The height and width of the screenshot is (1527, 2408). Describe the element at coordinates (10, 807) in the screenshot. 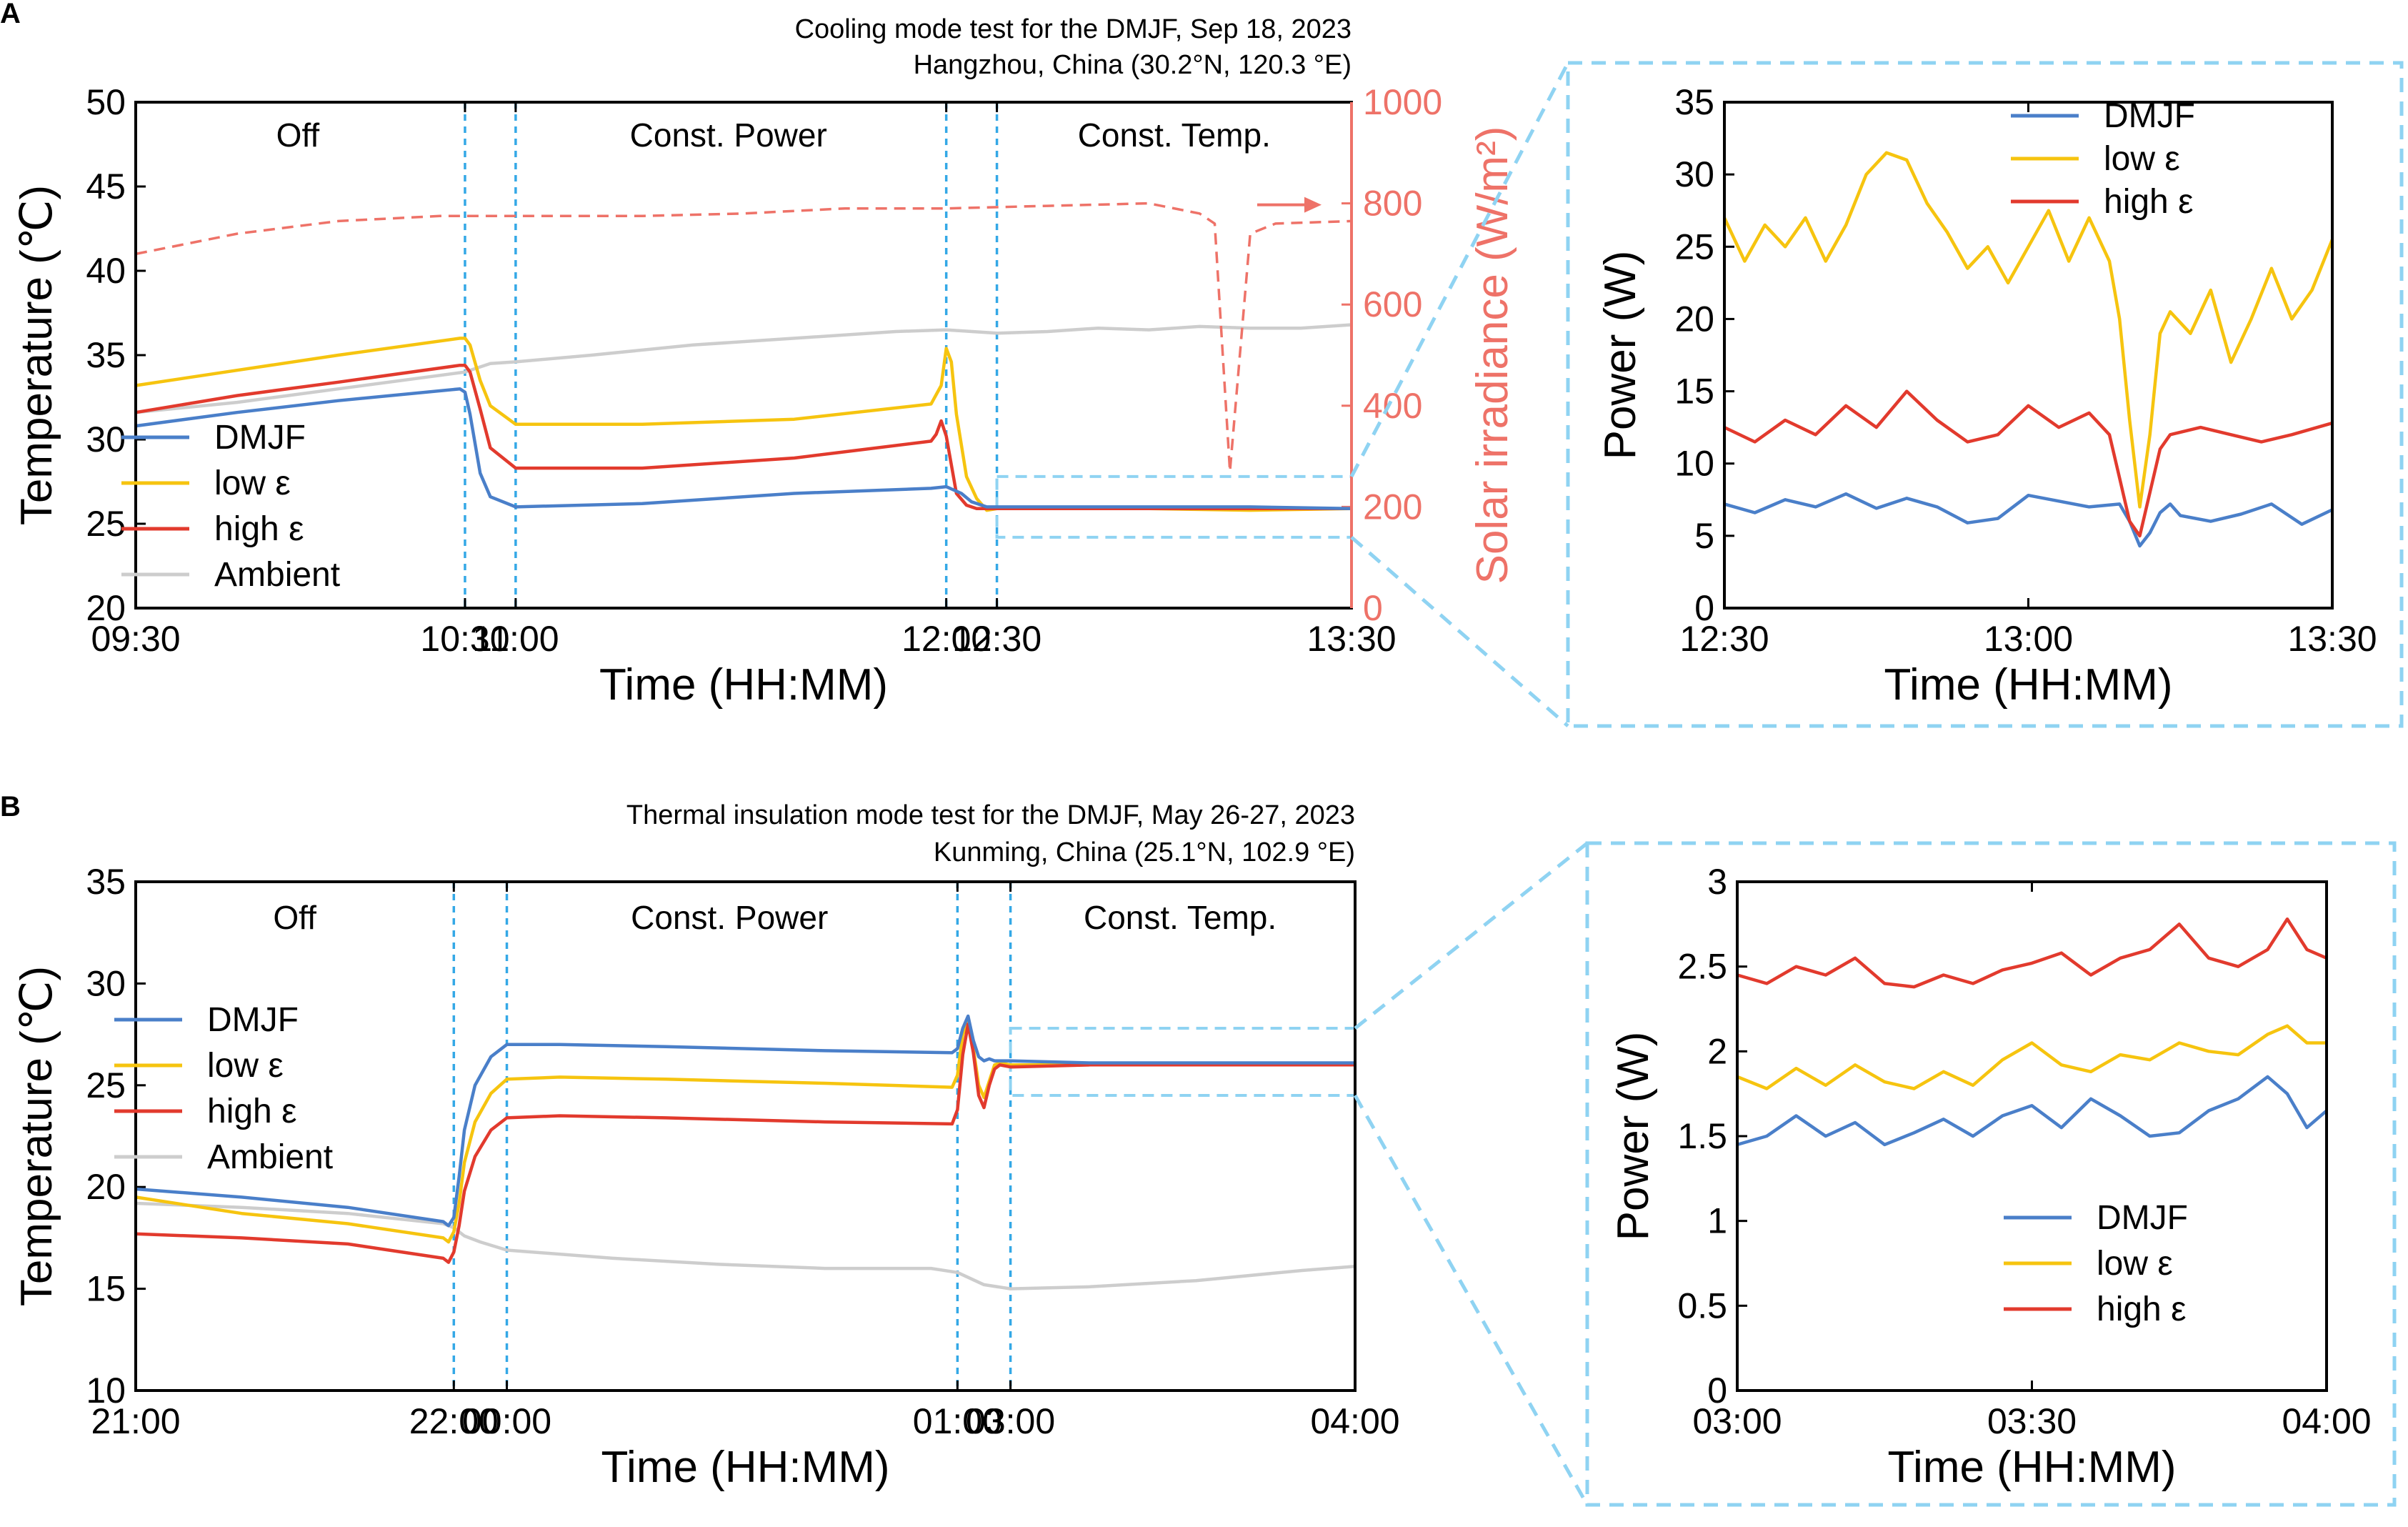

I see `panel-label-b: B` at that location.